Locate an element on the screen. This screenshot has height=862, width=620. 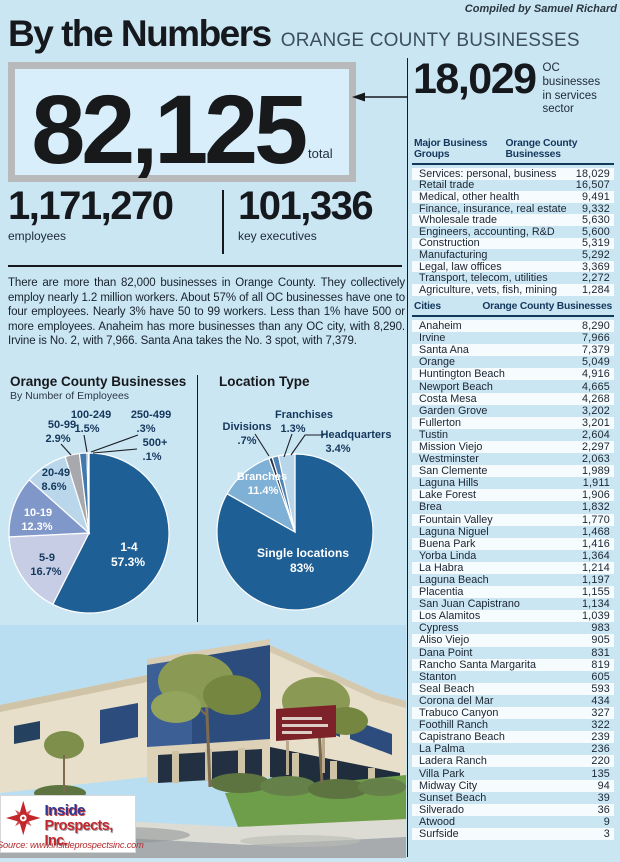
table-row: Orange 5,049 is located at coordinates (513, 362).